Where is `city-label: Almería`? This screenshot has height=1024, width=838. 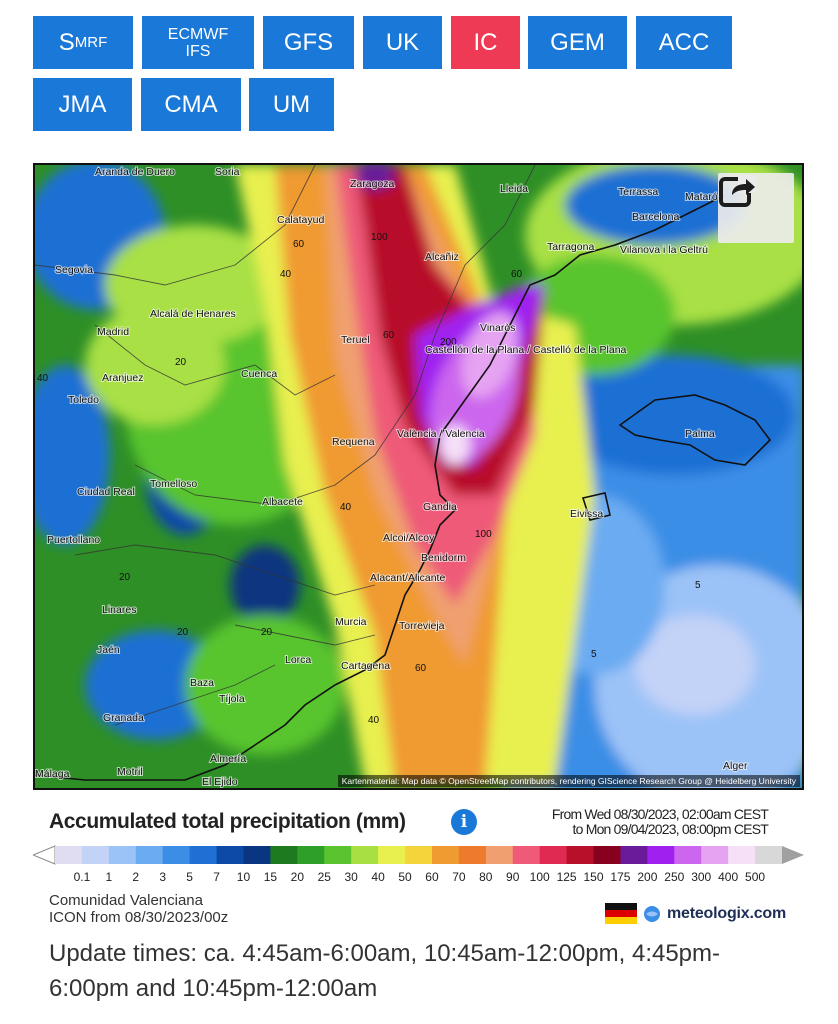
city-label: Almería is located at coordinates (228, 759).